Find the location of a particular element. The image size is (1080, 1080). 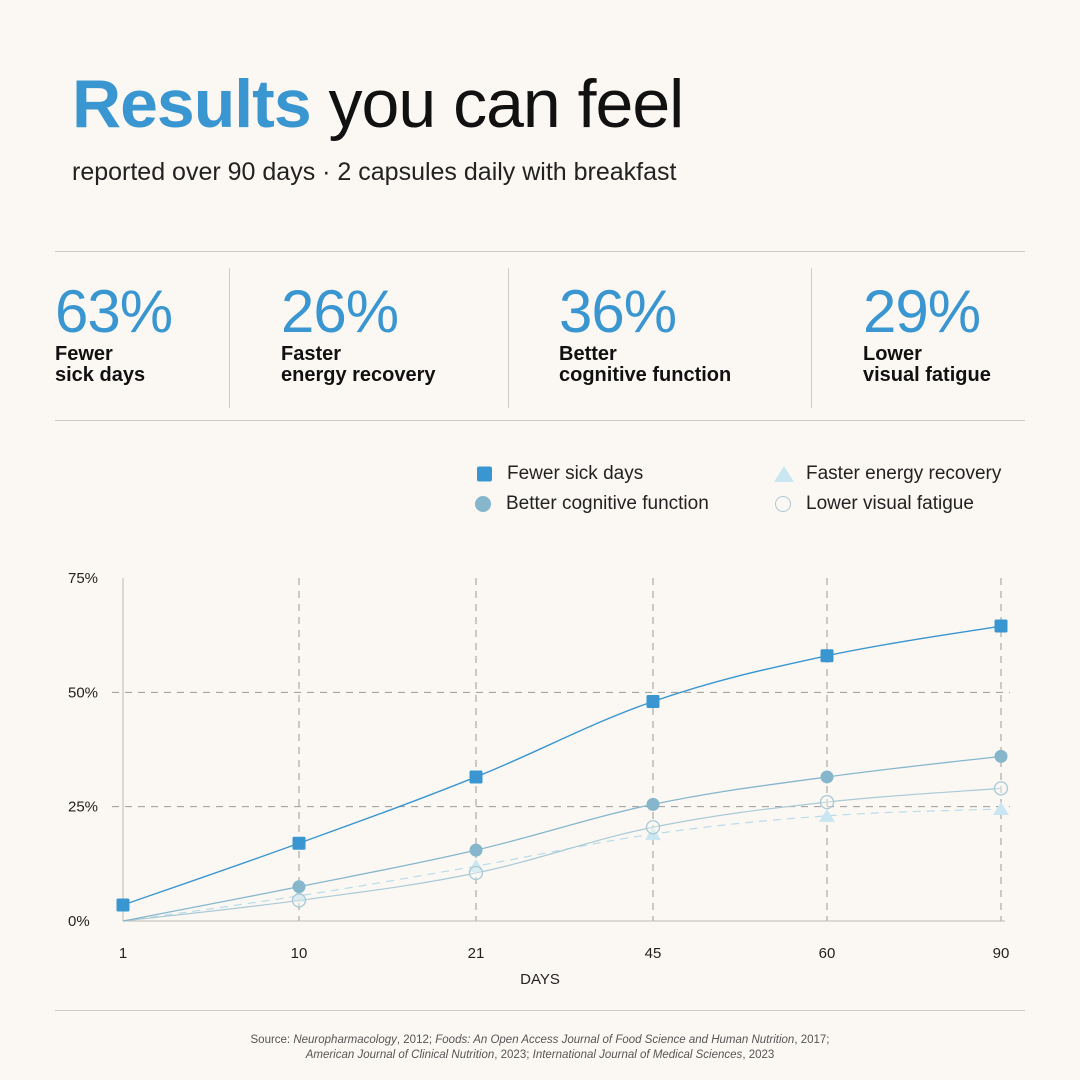

title-rest: you can feel is located at coordinates (506, 104).